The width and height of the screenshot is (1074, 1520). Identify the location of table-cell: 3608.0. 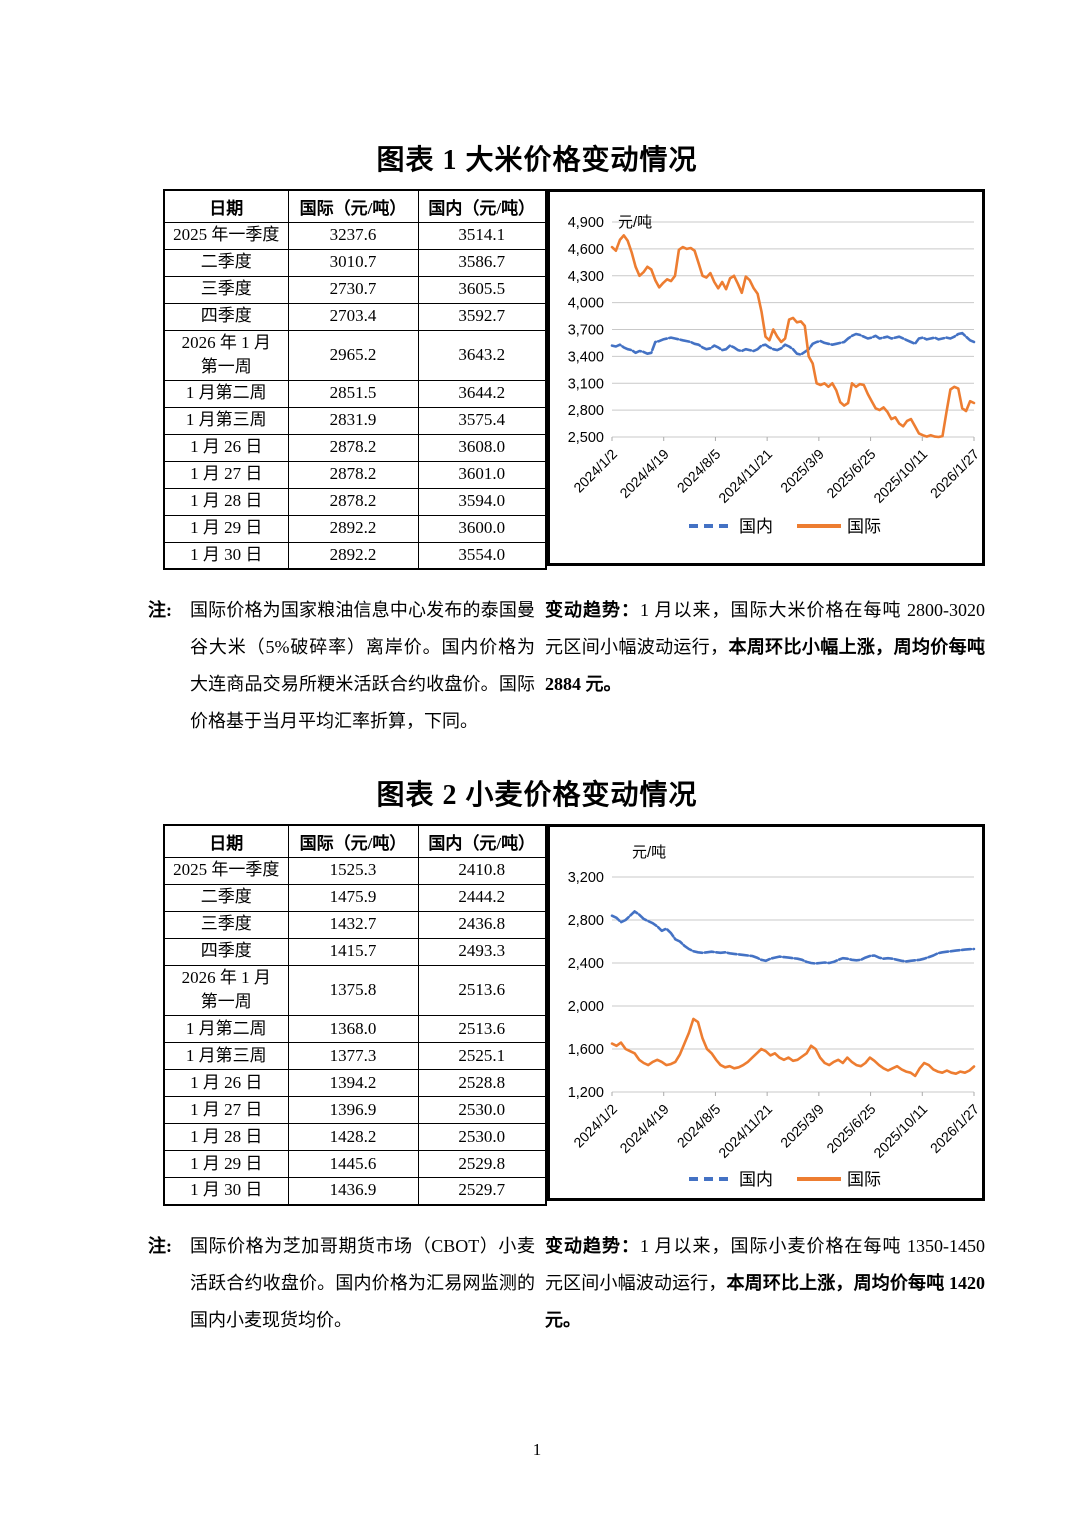
(482, 447).